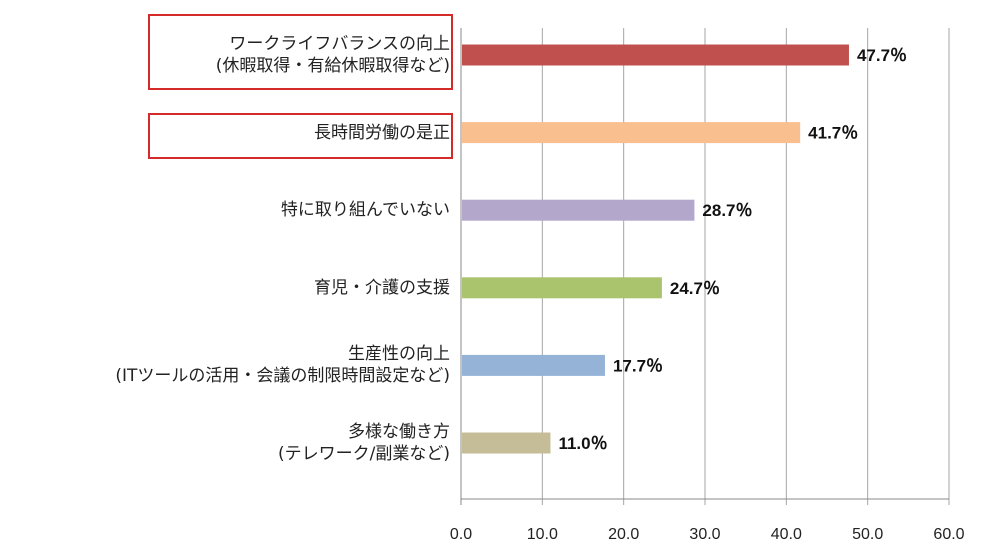 This screenshot has height=544, width=1000. Describe the element at coordinates (882, 55) in the screenshot. I see `data-label: 47.7％` at that location.